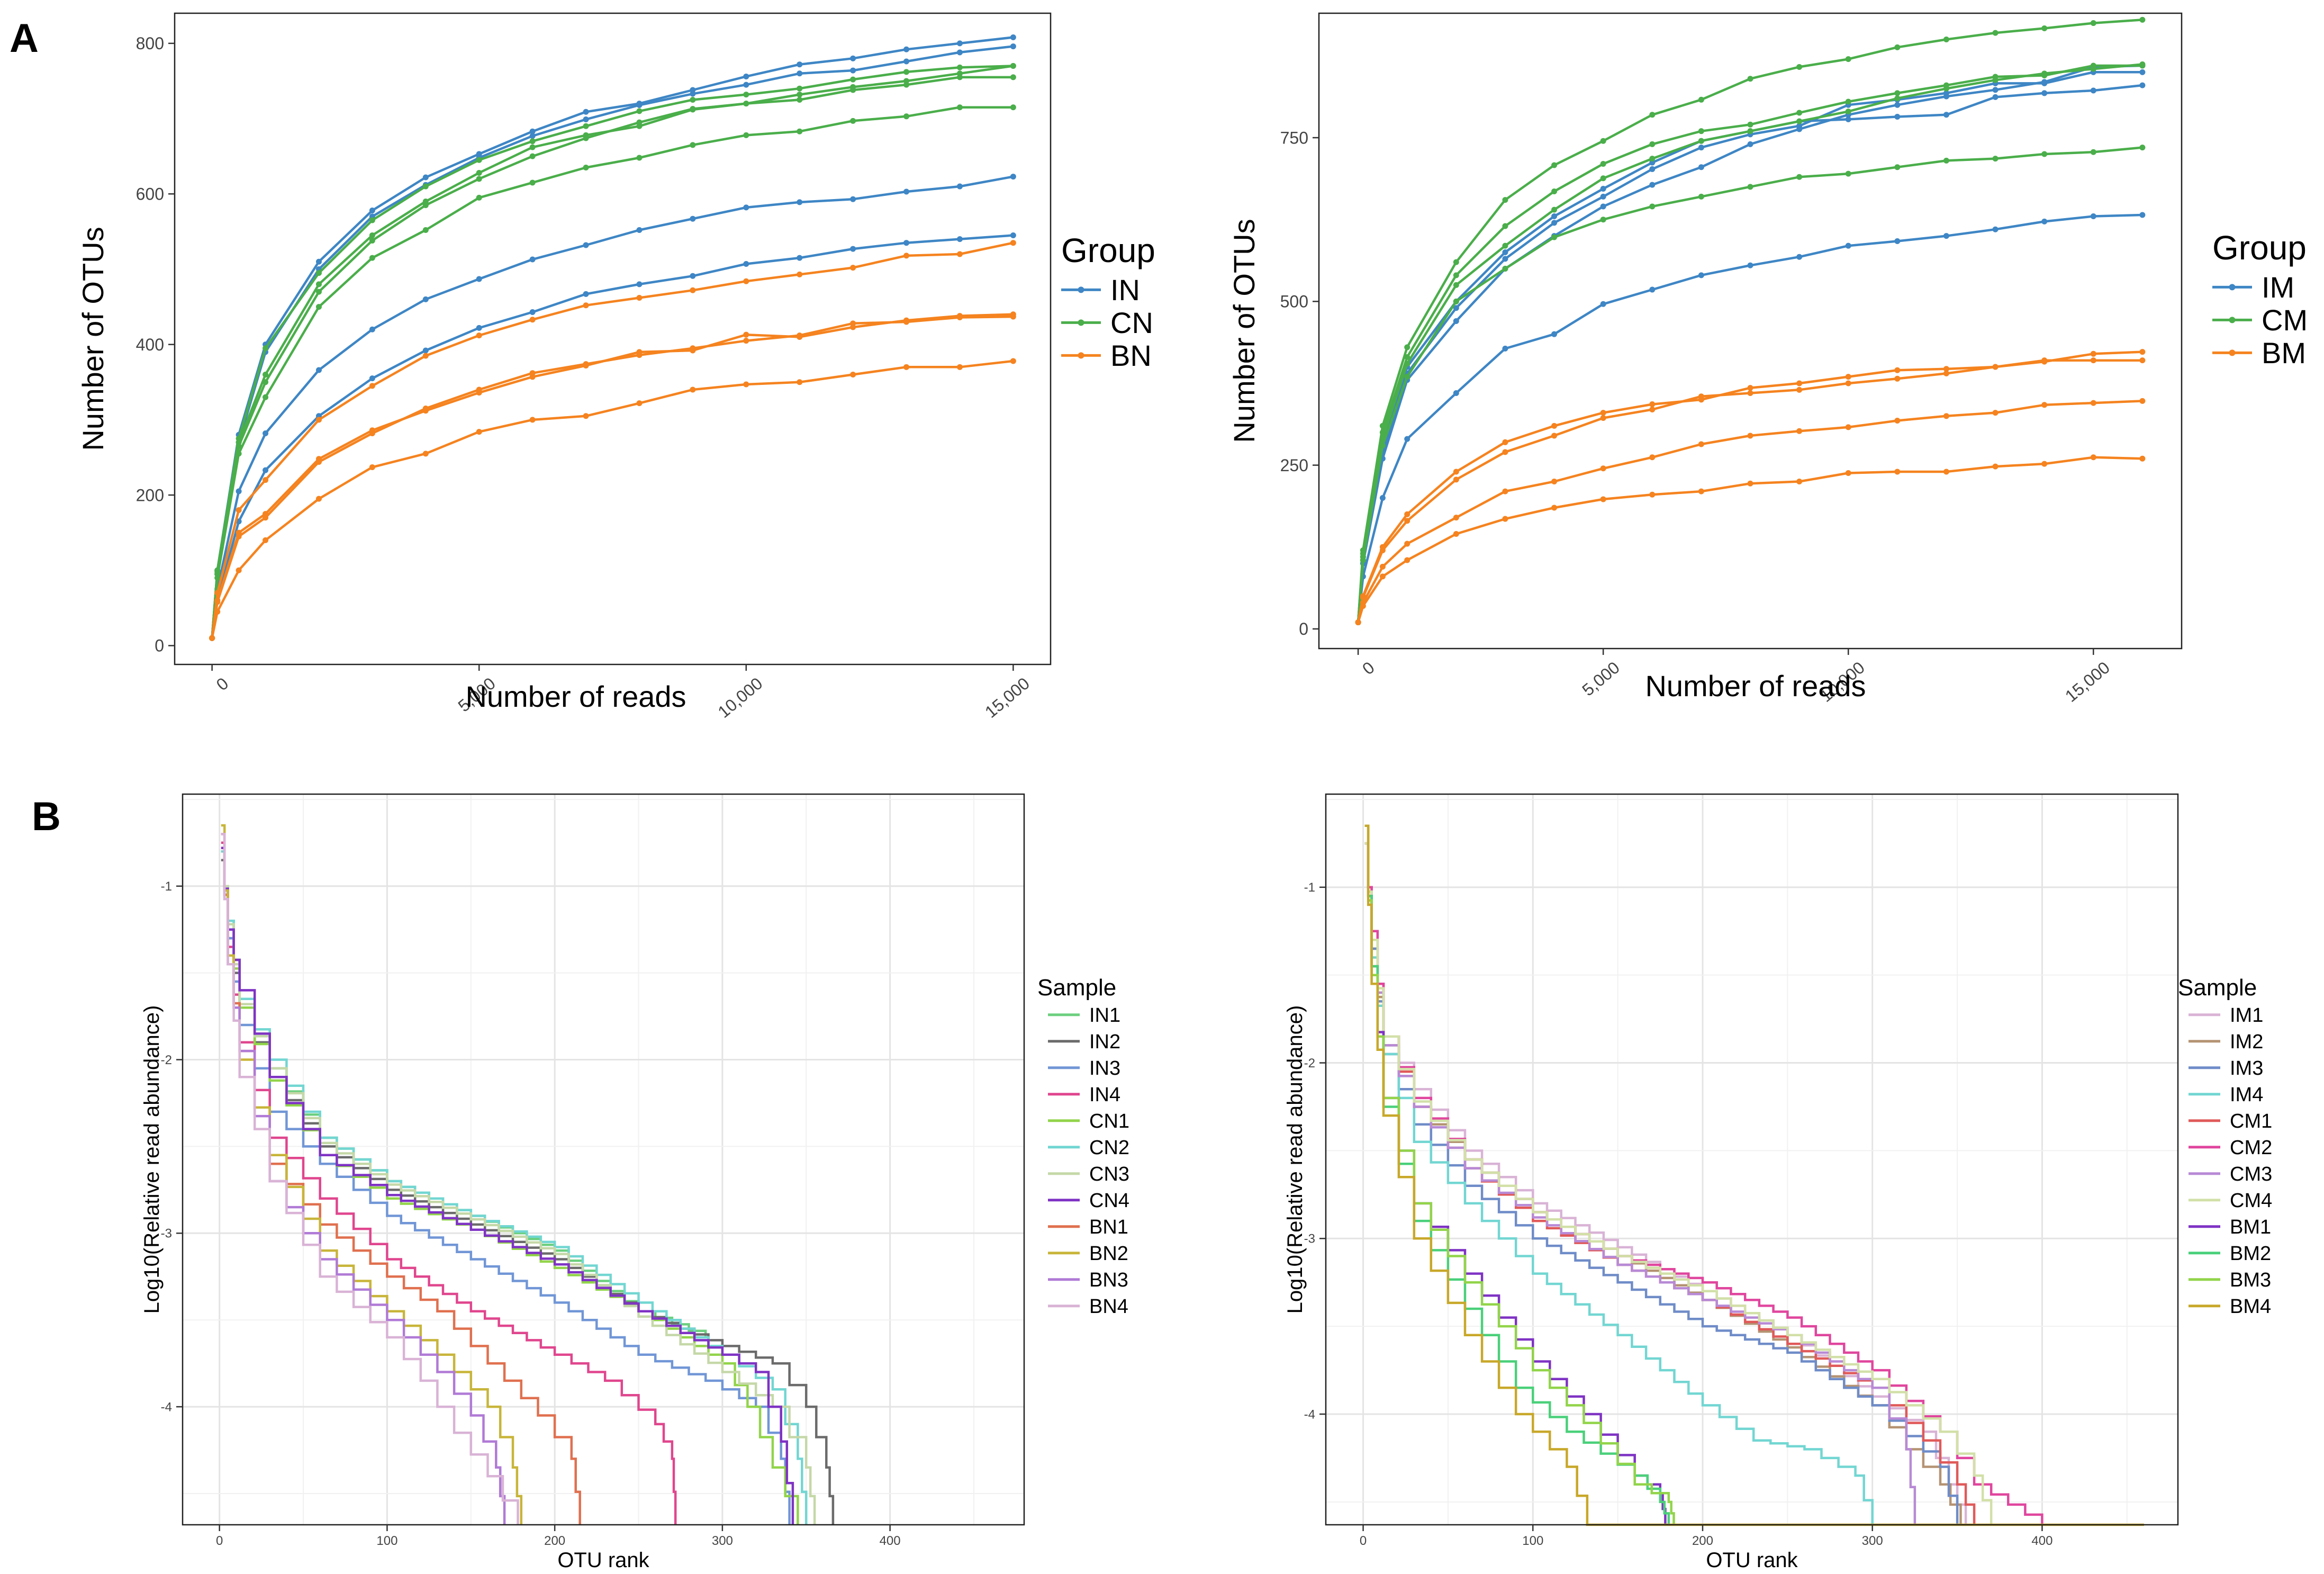 The image size is (2324, 1574). Describe the element at coordinates (1007, 698) in the screenshot. I see `x-tick-label: 15,000` at that location.